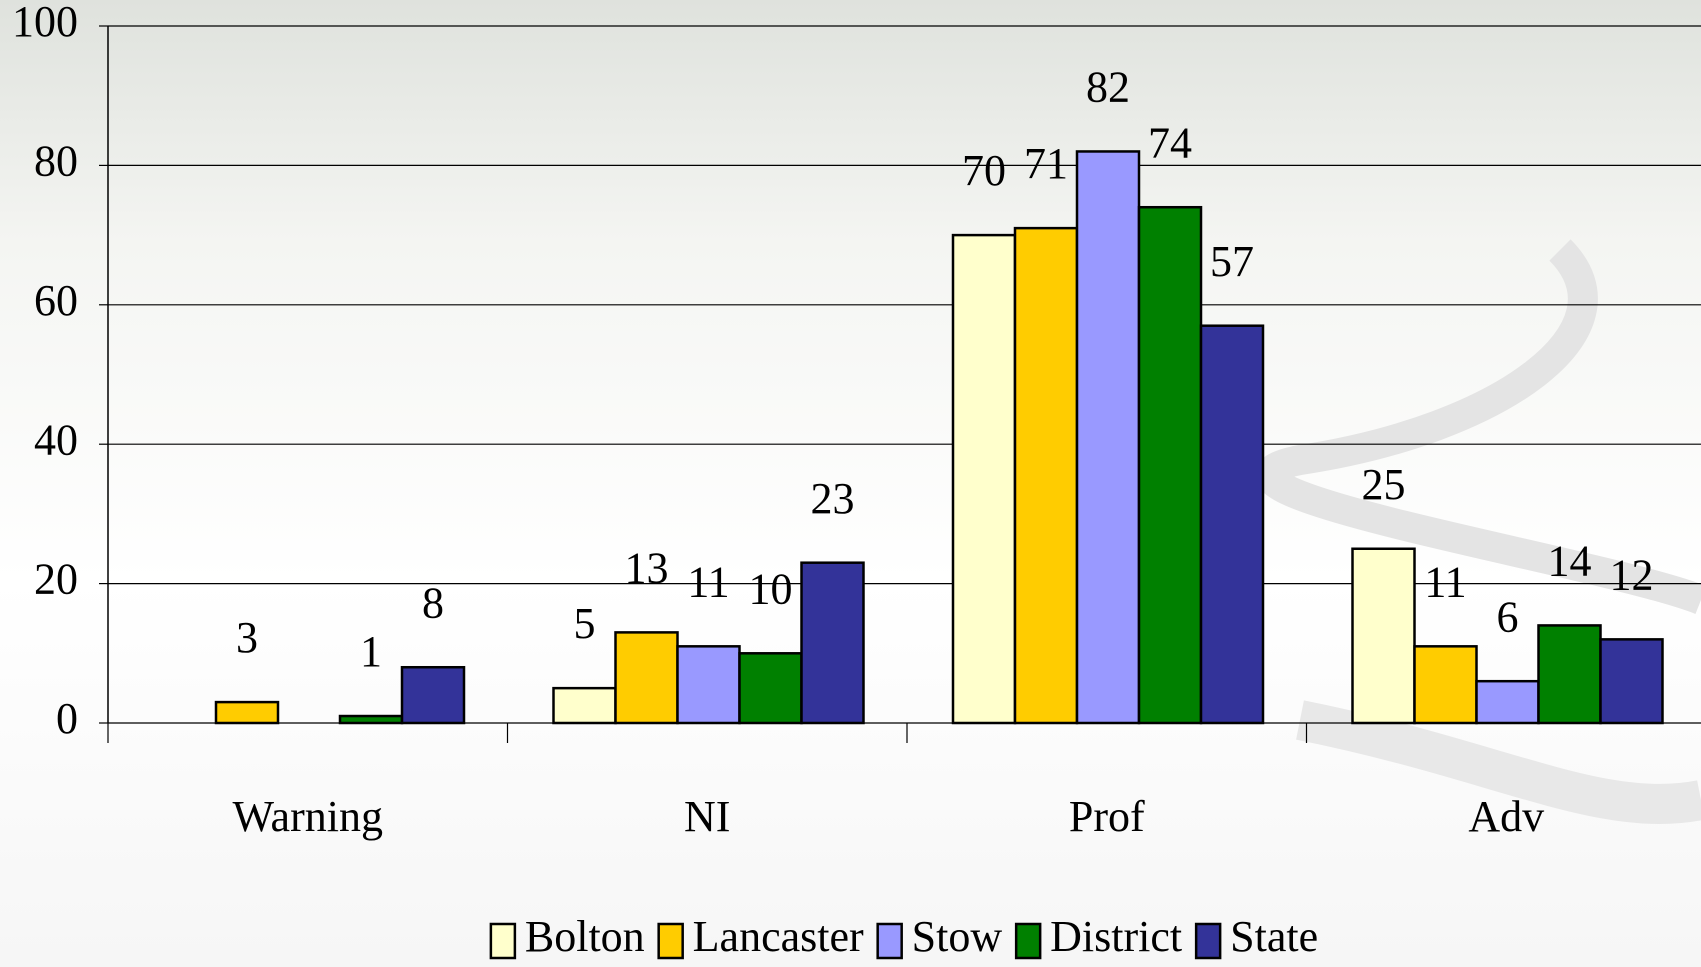 The height and width of the screenshot is (967, 1701). Describe the element at coordinates (1632, 574) in the screenshot. I see `data-label: 12` at that location.